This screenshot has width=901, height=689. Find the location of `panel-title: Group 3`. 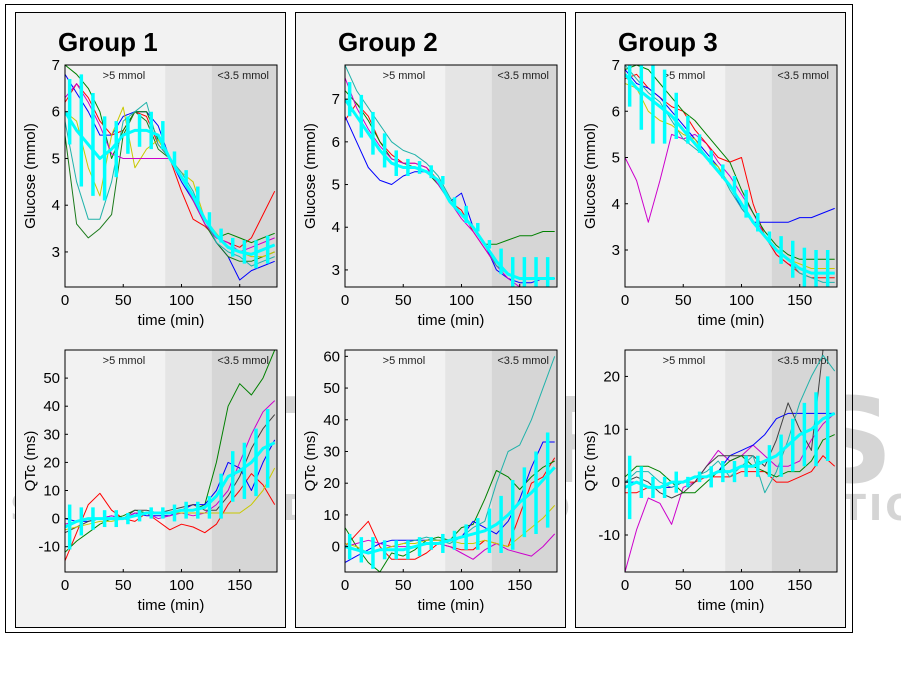

panel-title: Group 3 is located at coordinates (668, 42).